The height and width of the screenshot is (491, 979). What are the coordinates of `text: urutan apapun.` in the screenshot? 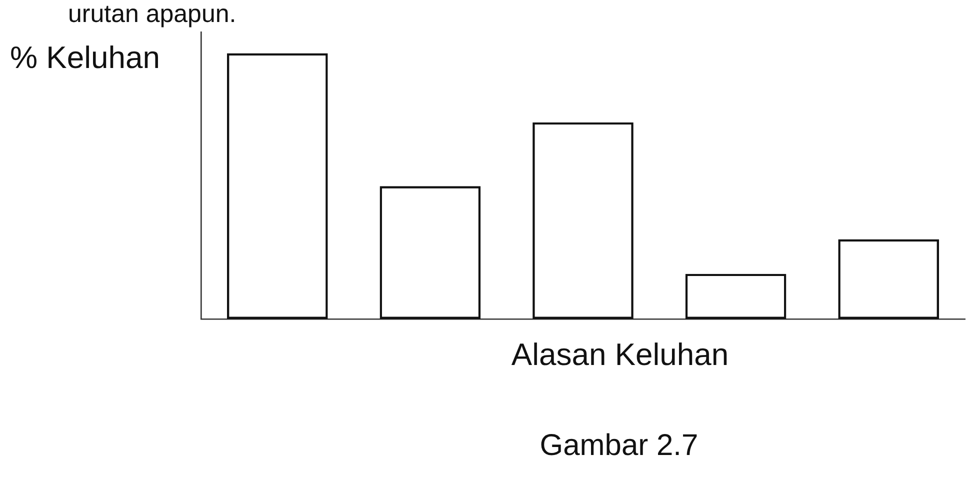 It's located at (152, 14).